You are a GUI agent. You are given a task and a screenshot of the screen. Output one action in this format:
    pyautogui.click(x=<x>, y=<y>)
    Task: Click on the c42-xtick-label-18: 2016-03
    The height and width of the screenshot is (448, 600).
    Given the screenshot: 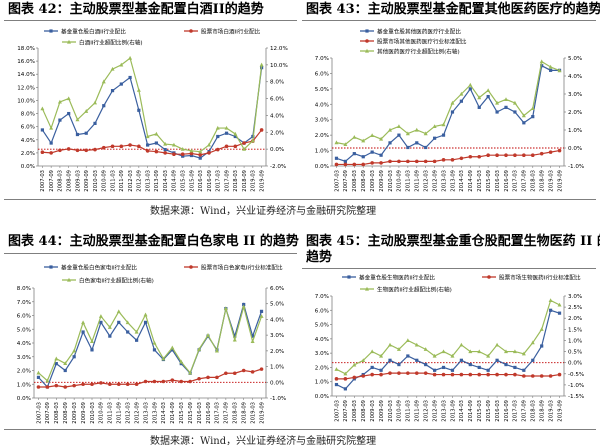 What is the action you would take?
    pyautogui.click(x=201, y=181)
    